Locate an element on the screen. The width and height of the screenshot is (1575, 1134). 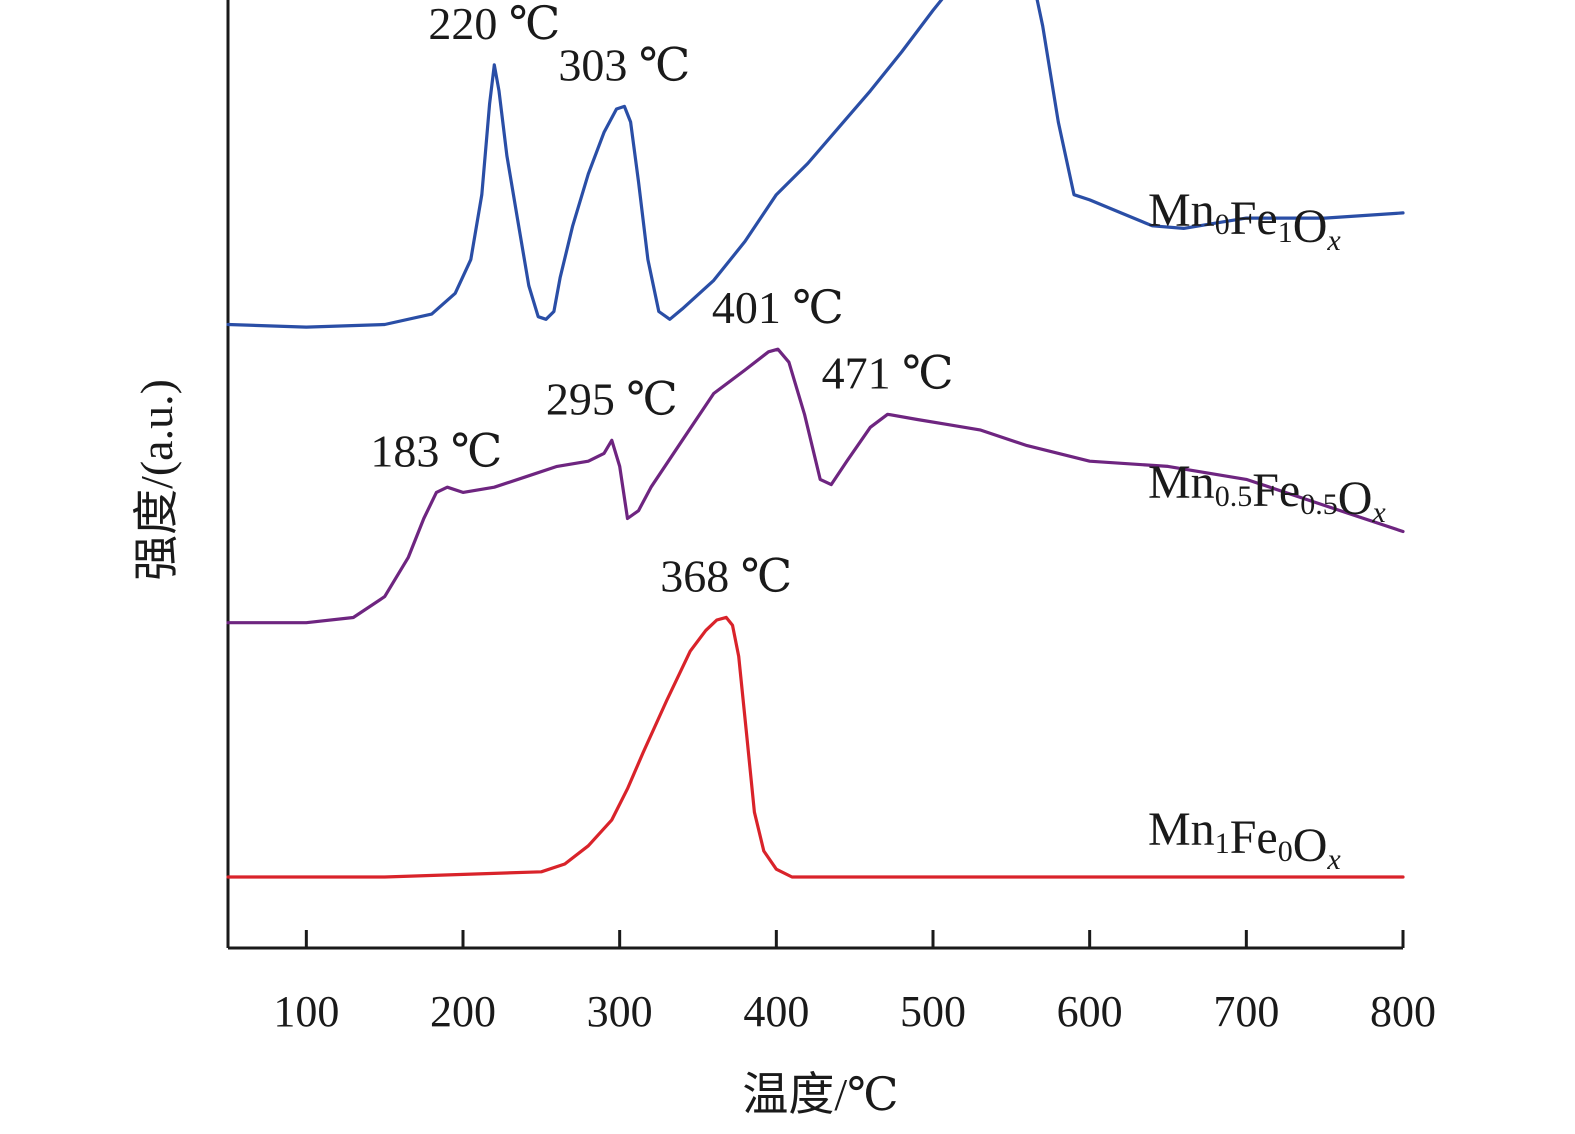
x-tick-label-700: 700 is located at coordinates (1246, 1011).